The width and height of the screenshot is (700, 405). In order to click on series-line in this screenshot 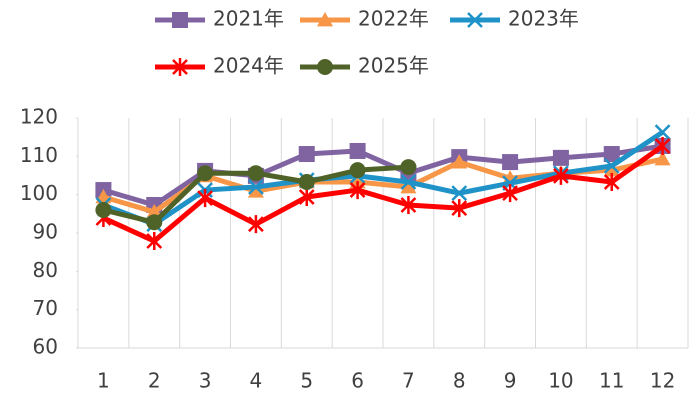, I will do `click(382, 175)`.